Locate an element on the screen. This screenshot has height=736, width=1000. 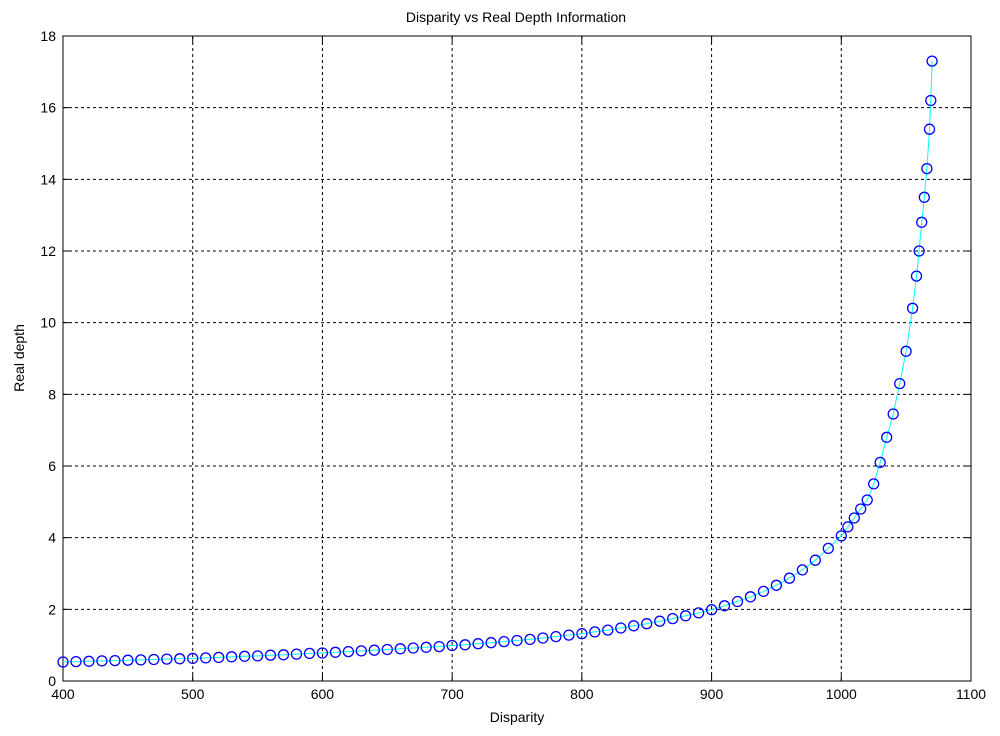
x-tick-label: 1100 is located at coordinates (971, 694).